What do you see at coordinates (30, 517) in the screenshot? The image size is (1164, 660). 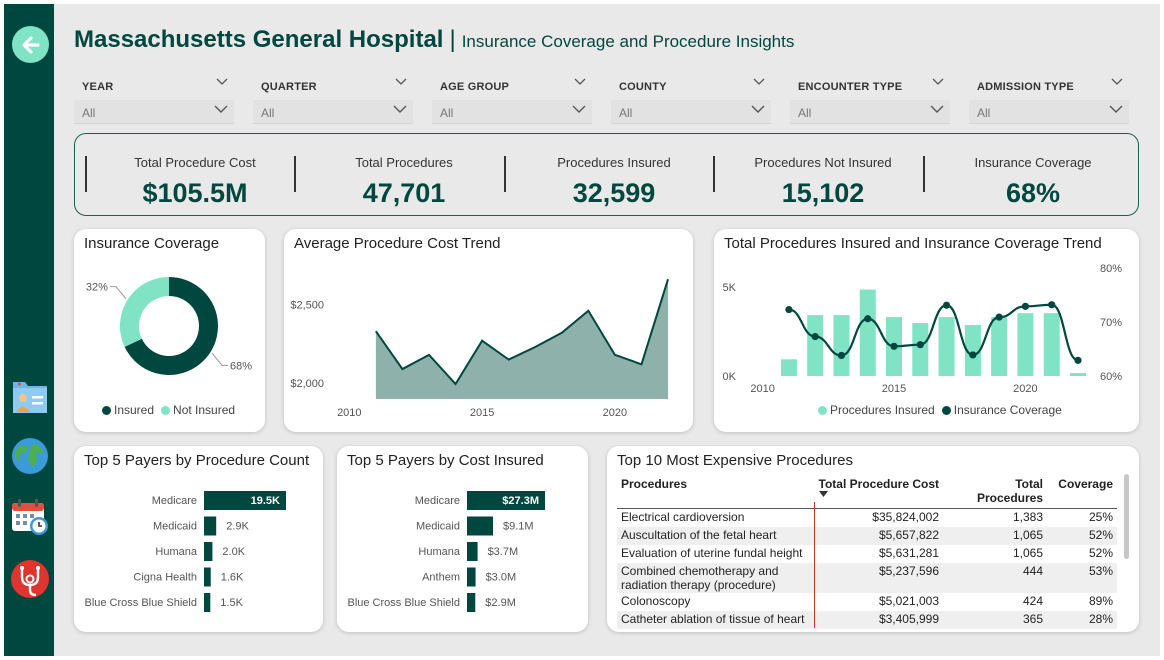 I see `calendar-clock-icon` at bounding box center [30, 517].